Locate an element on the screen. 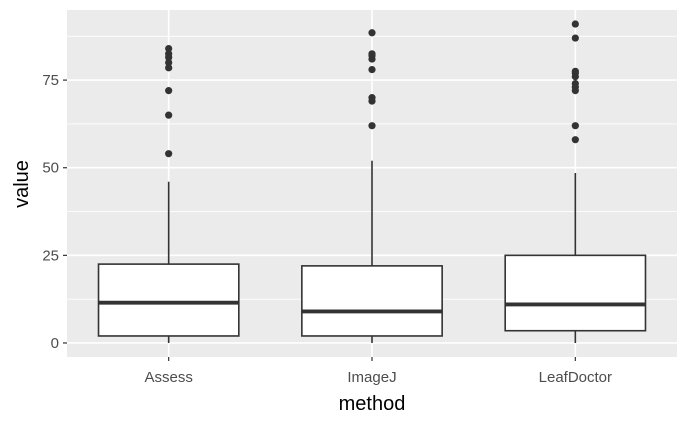  y-axis-ticks: 0 25 50 75 is located at coordinates (54, 212).